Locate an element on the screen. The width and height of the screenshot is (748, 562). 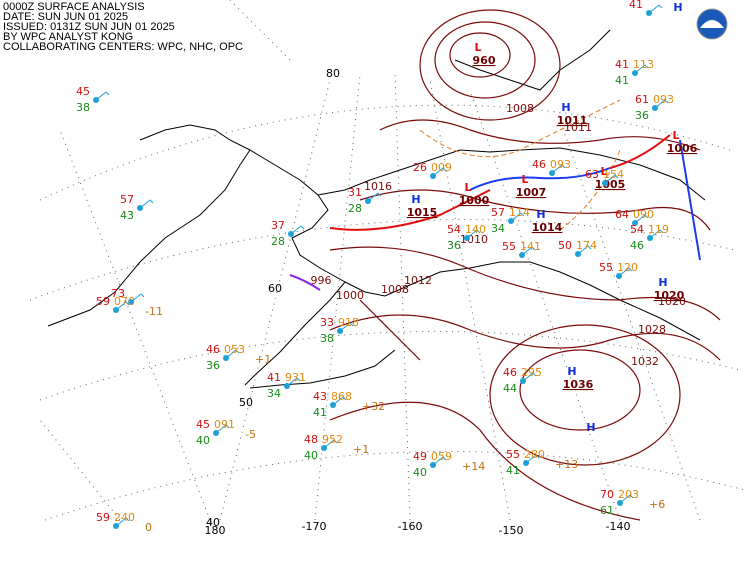
station-pressure: 090 is located at coordinates (643, 214).